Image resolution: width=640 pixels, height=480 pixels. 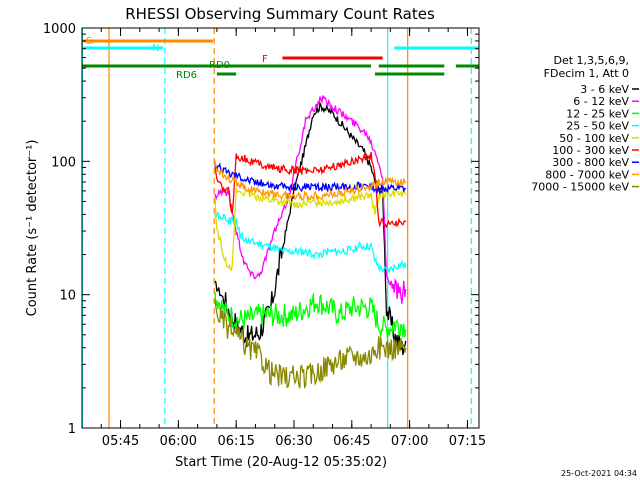 What do you see at coordinates (178, 441) in the screenshot?
I see `x-tick-label-1: 06:00` at bounding box center [178, 441].